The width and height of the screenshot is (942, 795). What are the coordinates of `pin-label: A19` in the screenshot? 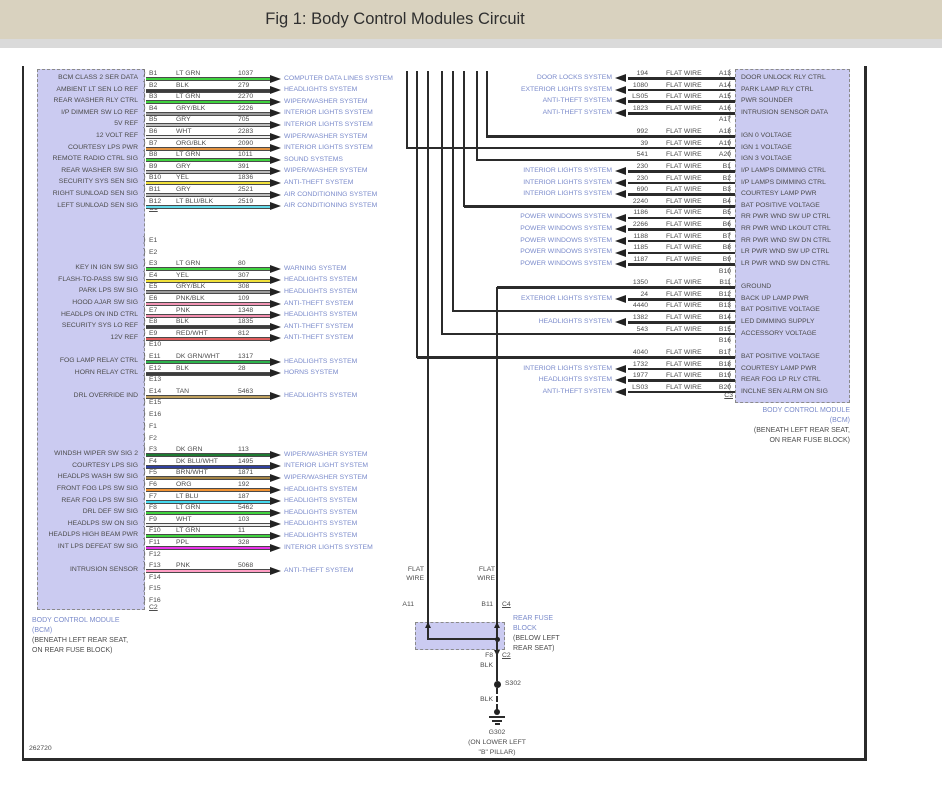 It's located at (724, 143).